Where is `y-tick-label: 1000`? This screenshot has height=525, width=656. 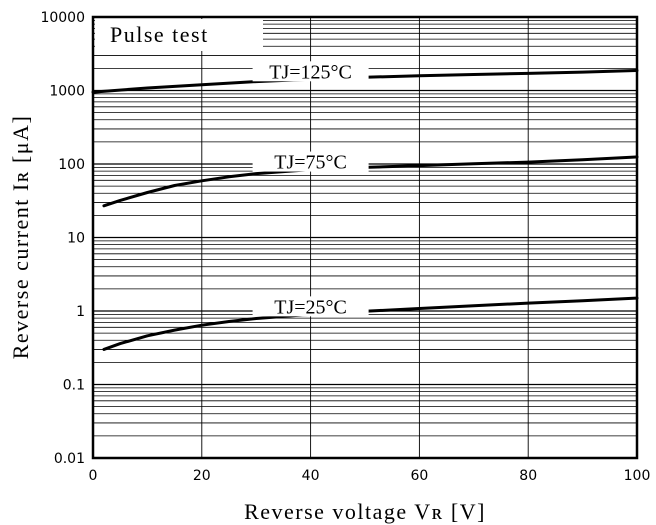
y-tick-label: 1000 is located at coordinates (67, 92).